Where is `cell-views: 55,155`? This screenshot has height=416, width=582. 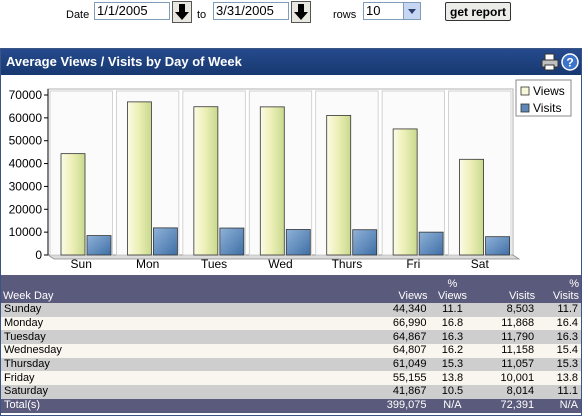 cell-views: 55,155 is located at coordinates (409, 377).